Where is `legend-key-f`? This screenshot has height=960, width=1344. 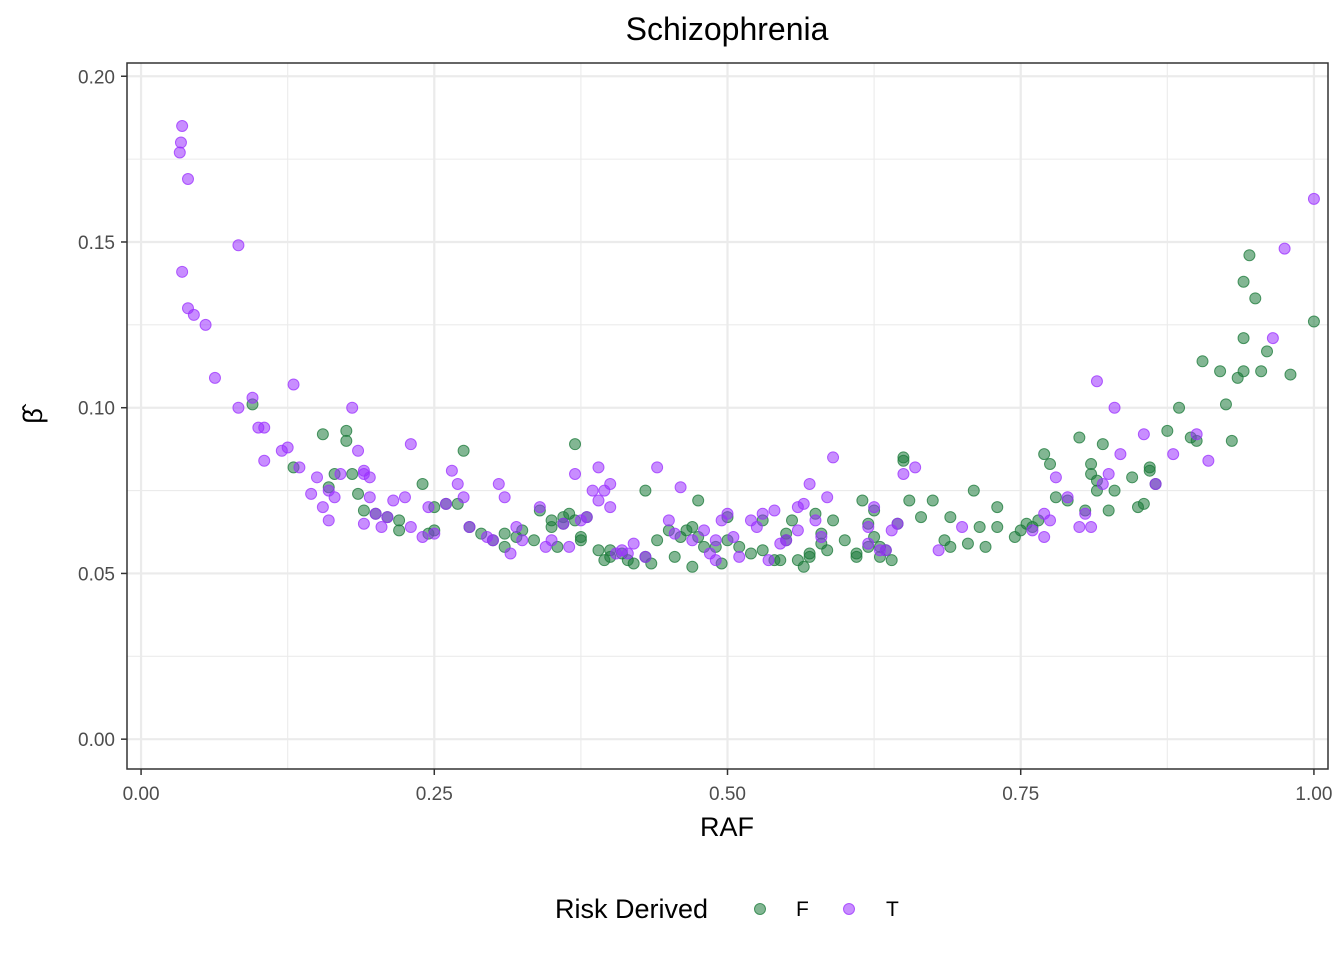 legend-key-f is located at coordinates (760, 909).